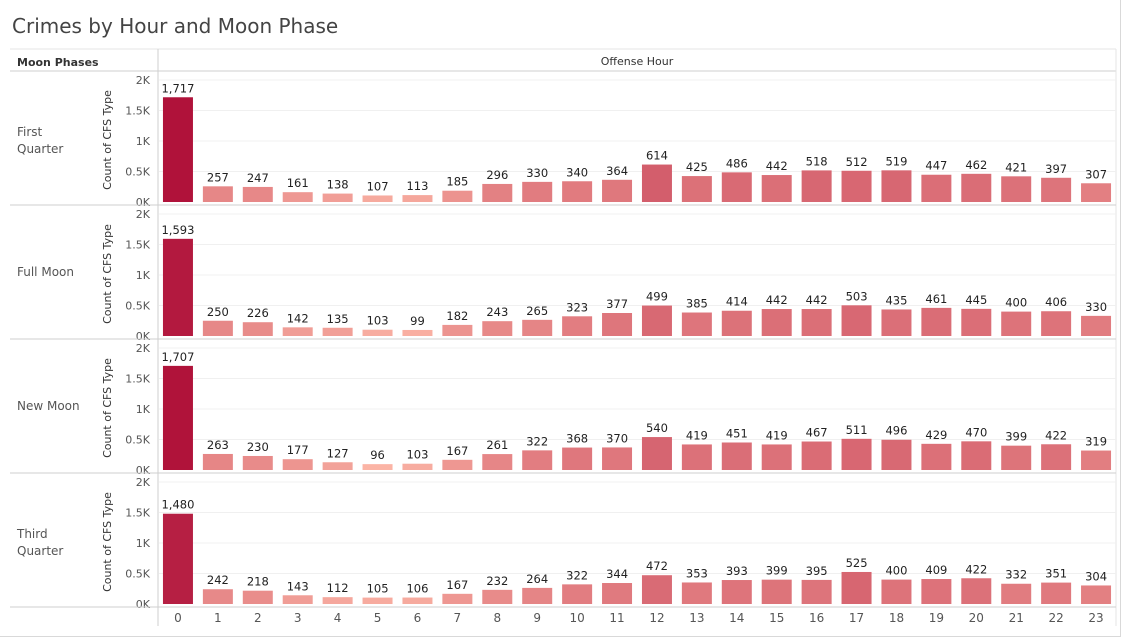 The image size is (1122, 640). What do you see at coordinates (218, 177) in the screenshot?
I see `data-label: 257` at bounding box center [218, 177].